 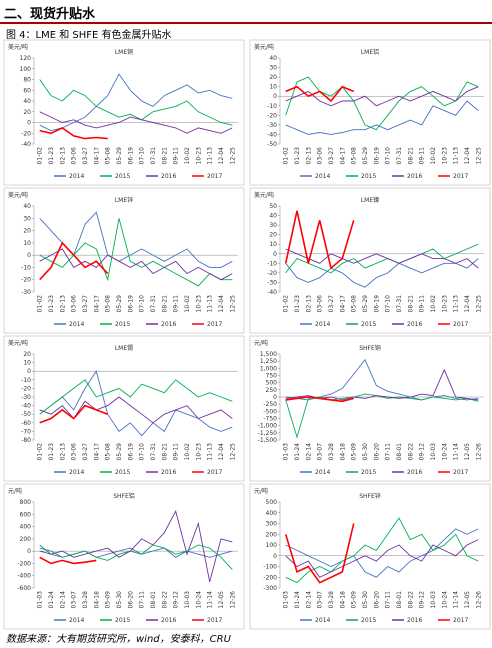 I want to click on y-tick-label: 60, so click(x=27, y=90).